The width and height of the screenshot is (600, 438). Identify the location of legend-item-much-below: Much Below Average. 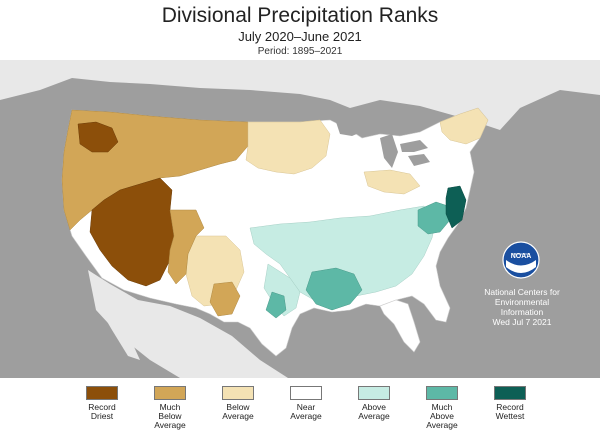
(170, 408).